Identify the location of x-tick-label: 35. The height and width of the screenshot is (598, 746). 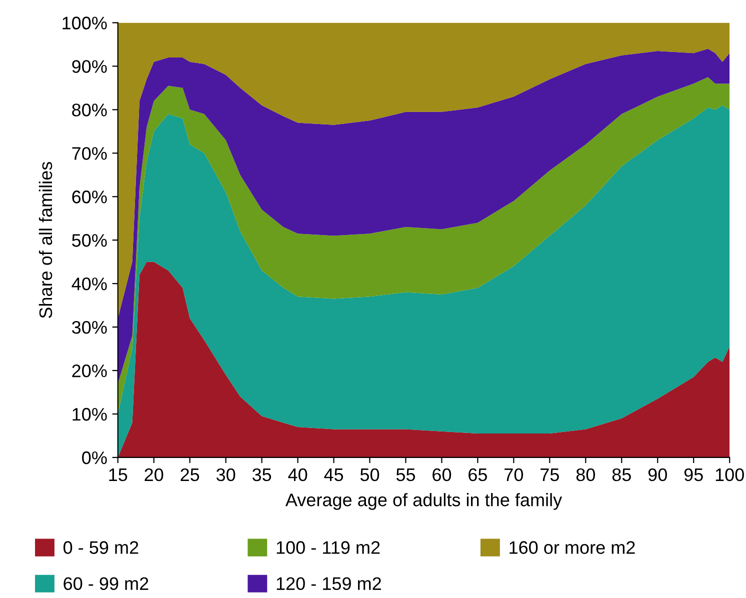
(262, 475).